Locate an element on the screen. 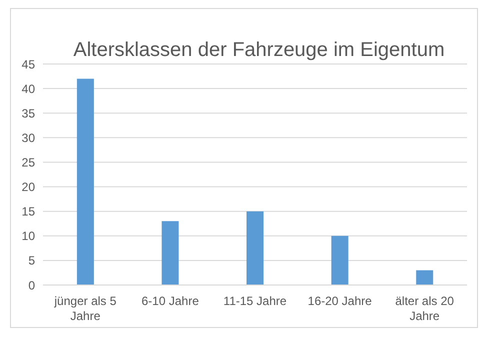  chart-title: Altersklassen der Fahrzeuge im Eigentum is located at coordinates (259, 50).